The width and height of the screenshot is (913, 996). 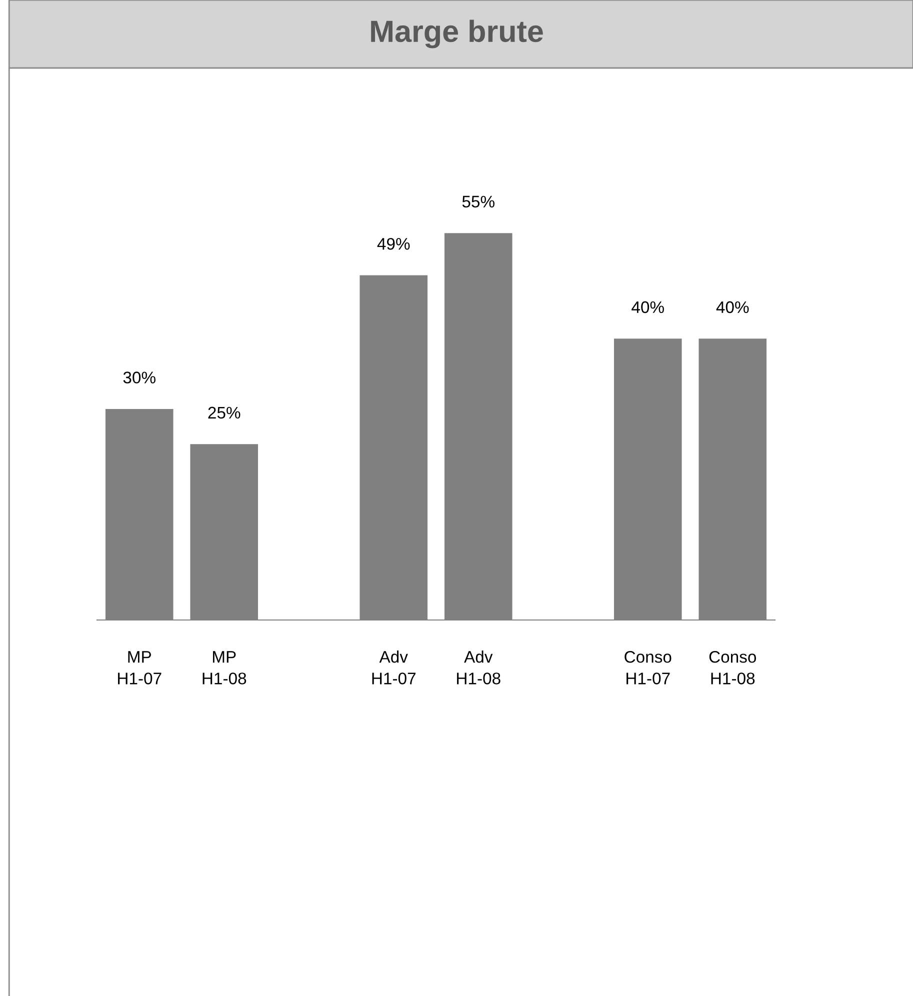 I want to click on x-tick-label: Adv H1-07, so click(x=394, y=667).